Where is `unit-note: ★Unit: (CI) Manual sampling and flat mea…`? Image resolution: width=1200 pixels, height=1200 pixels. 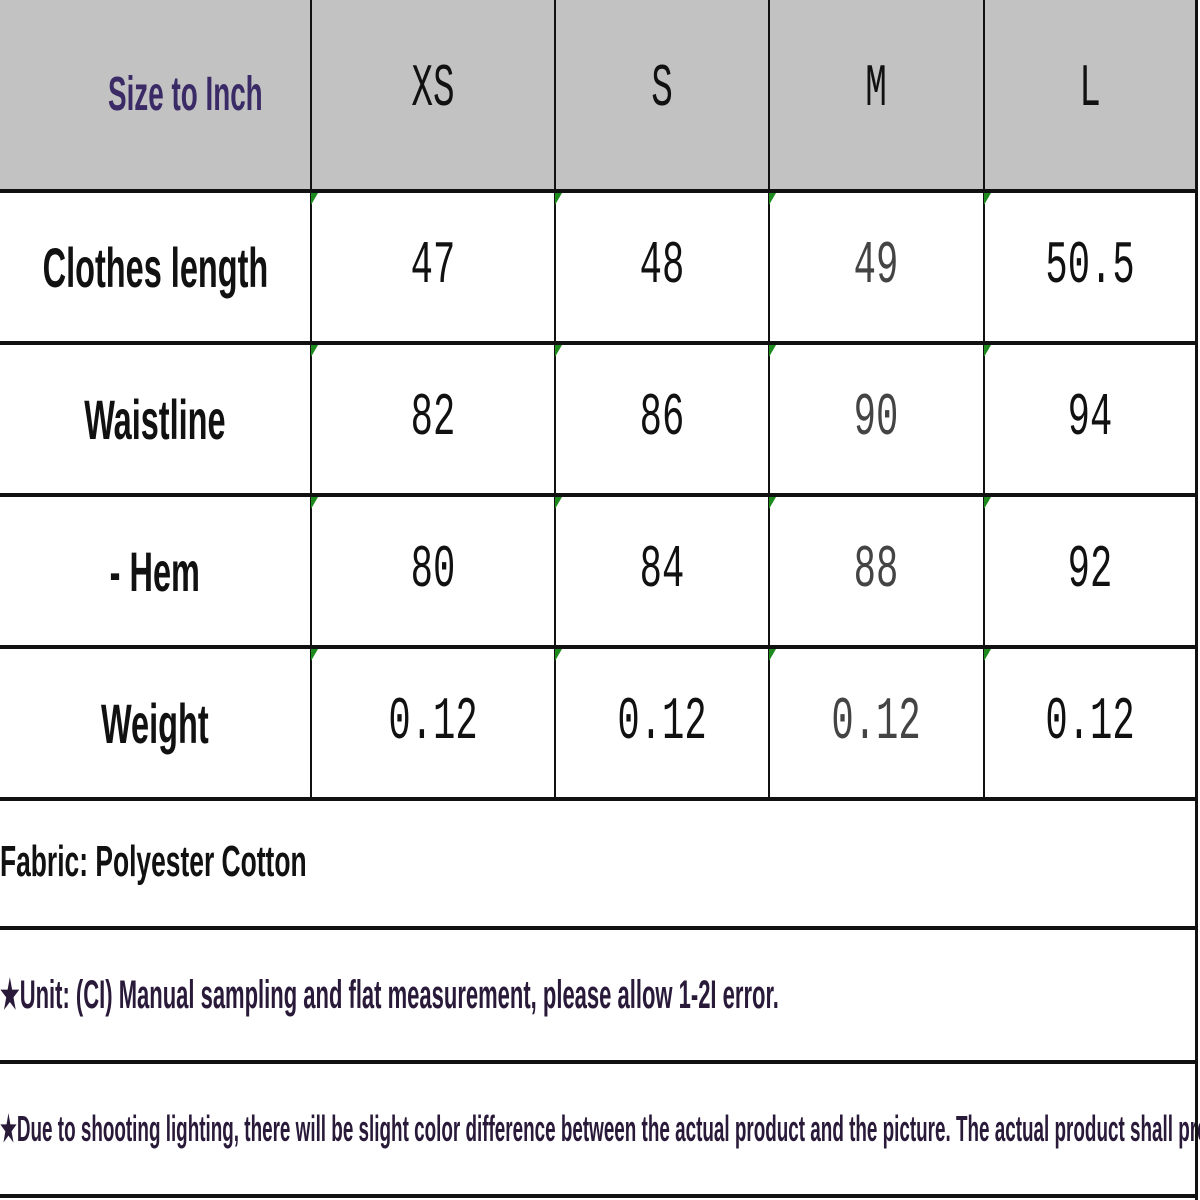 unit-note: ★Unit: (CI) Manual sampling and flat mea… is located at coordinates (598, 997).